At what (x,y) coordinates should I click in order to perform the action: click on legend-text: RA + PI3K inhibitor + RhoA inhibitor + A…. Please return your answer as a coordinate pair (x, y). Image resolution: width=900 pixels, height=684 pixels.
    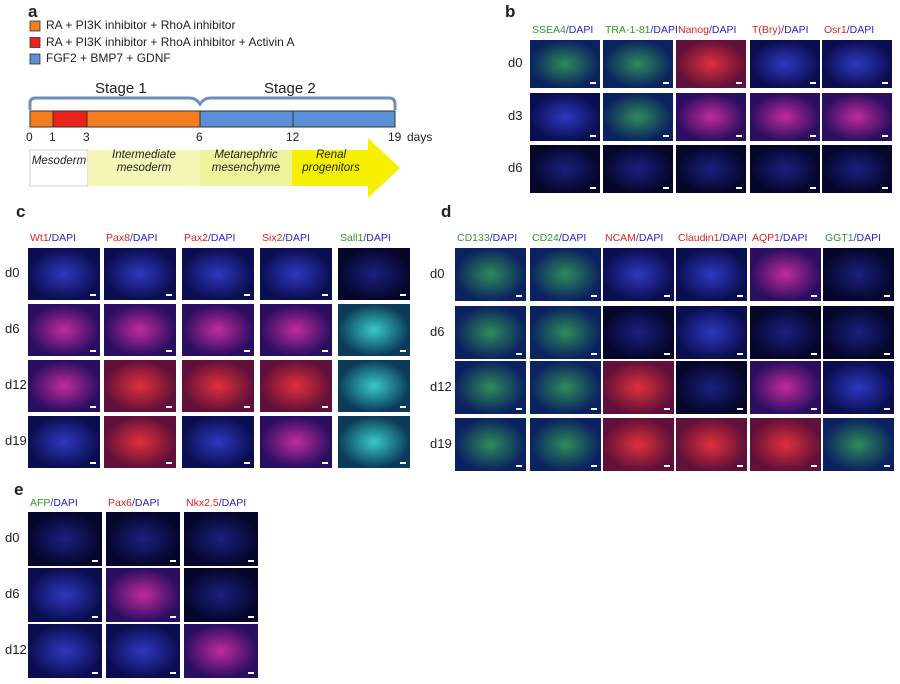
    Looking at the image, I should click on (170, 41).